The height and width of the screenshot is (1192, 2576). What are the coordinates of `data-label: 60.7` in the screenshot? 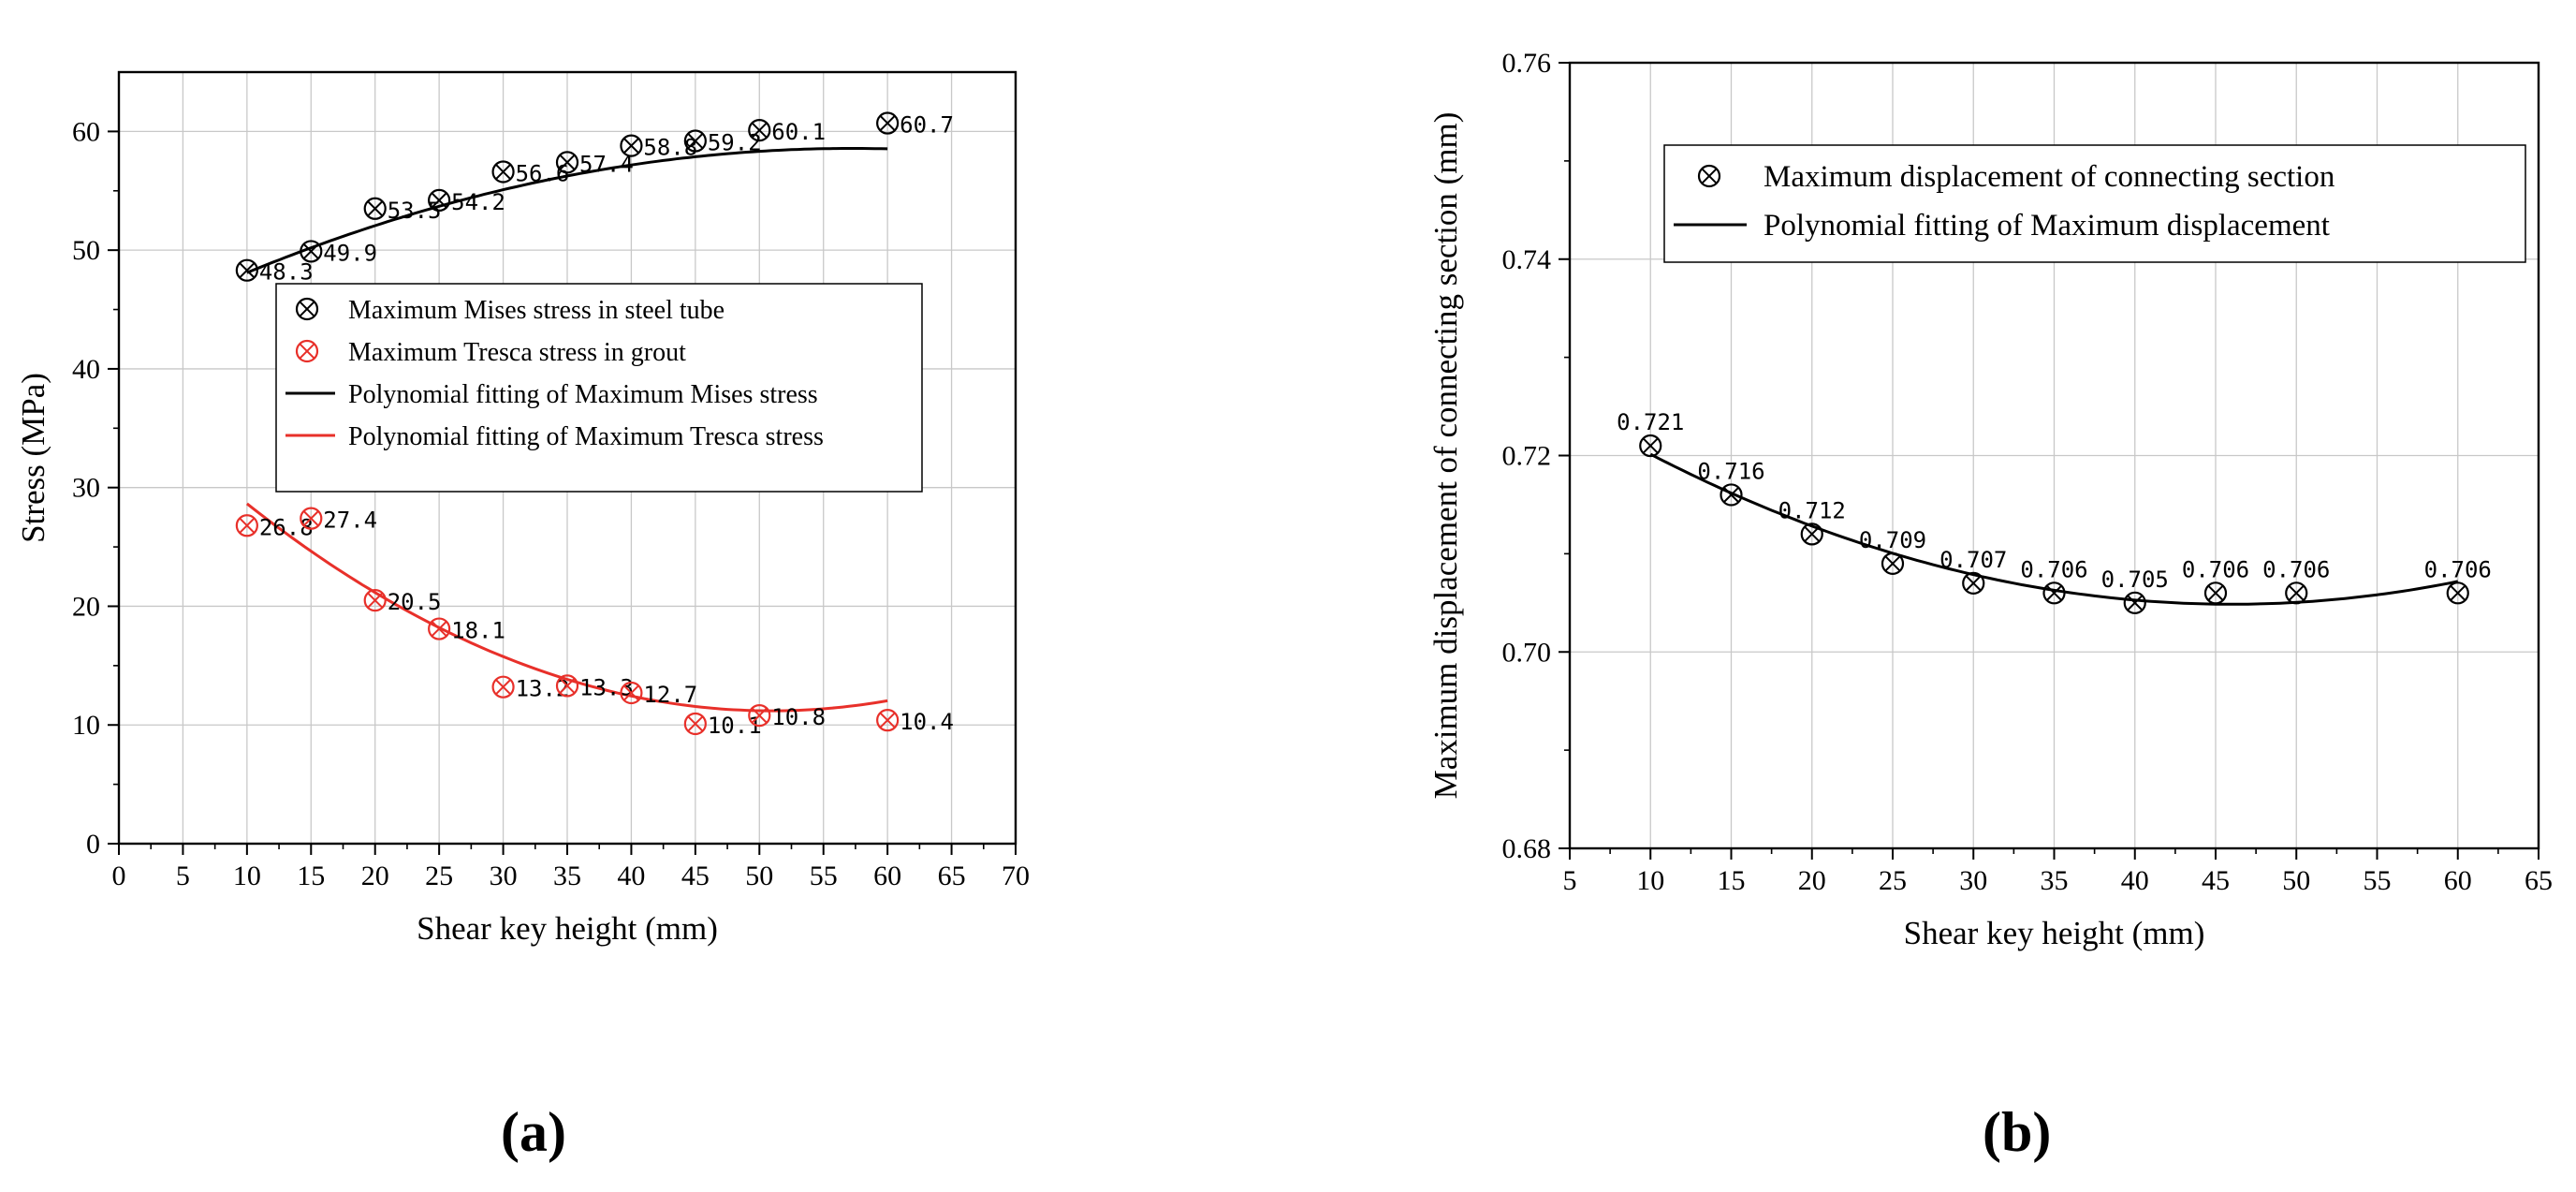 It's located at (927, 126).